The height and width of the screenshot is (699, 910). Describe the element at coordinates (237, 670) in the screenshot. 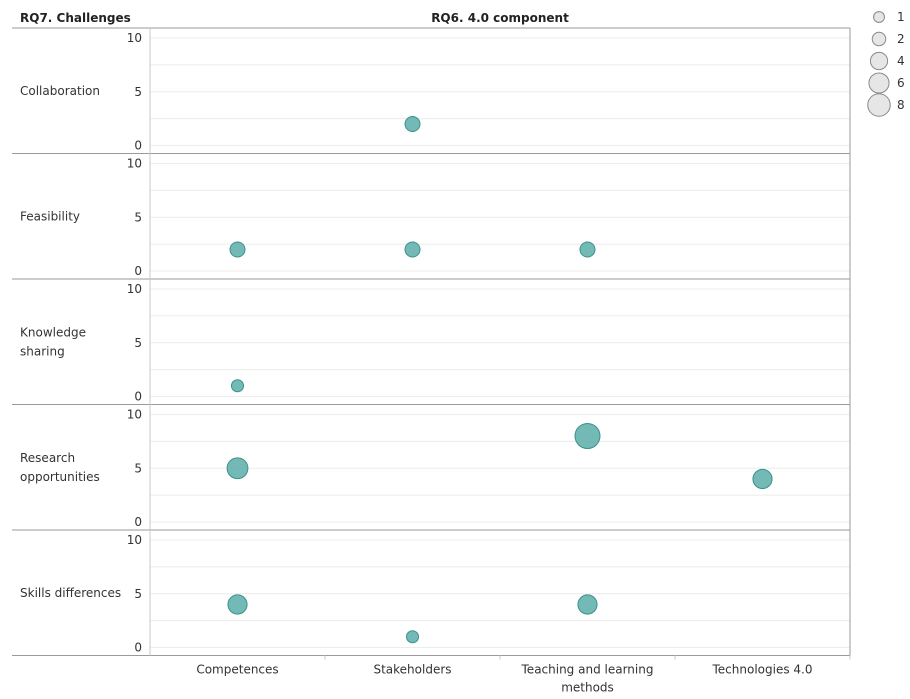

I see `x-tick-label: Competences` at that location.